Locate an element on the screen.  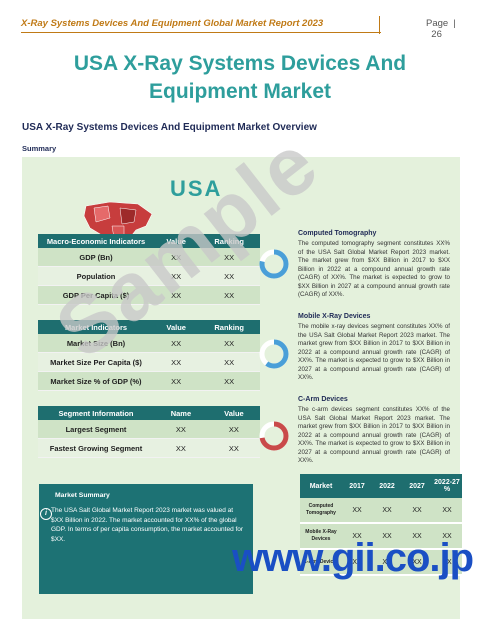
market-header-ranking: Ranking is located at coordinates (229, 327).